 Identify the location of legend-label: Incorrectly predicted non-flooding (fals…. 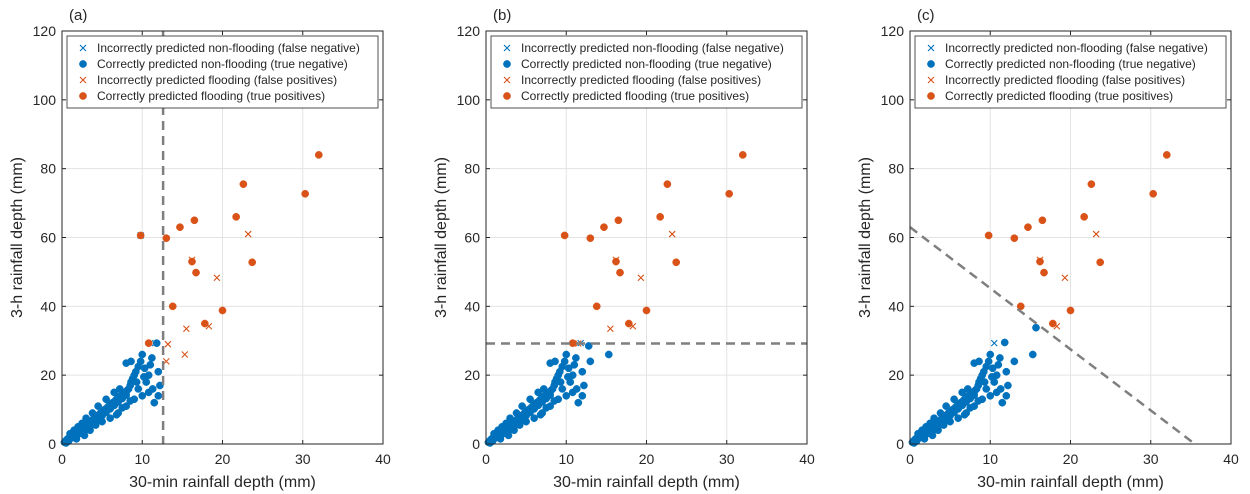
(1076, 48).